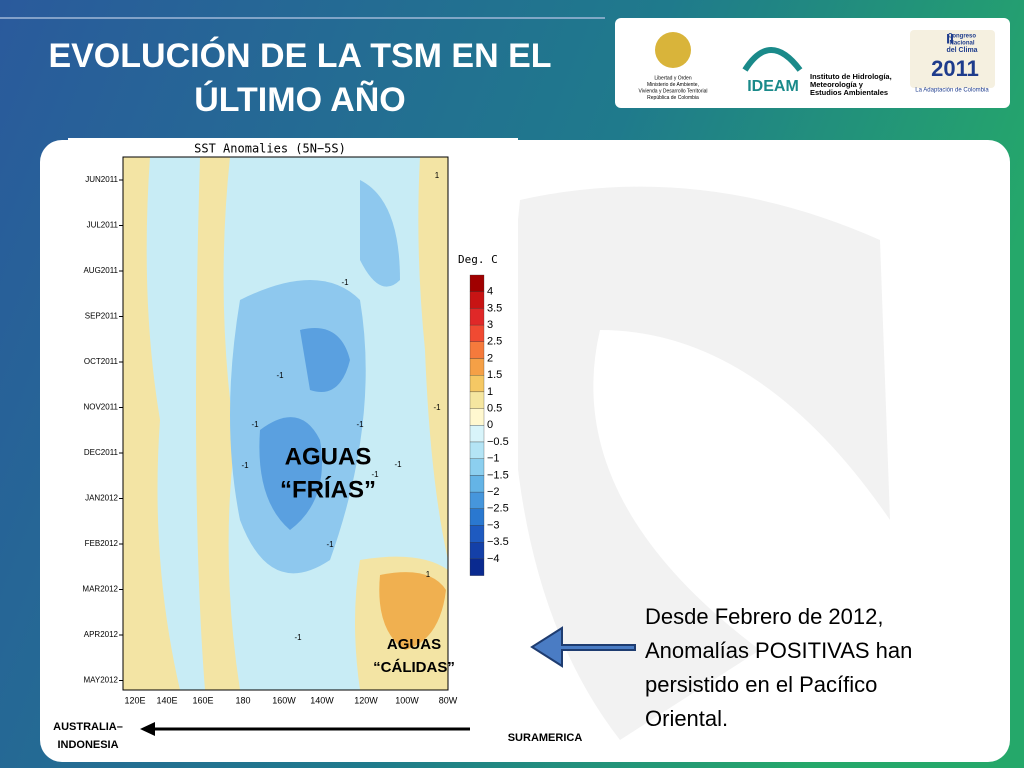 This screenshot has height=773, width=1024. What do you see at coordinates (494, 308) in the screenshot?
I see `colorbar-label: 3.5` at bounding box center [494, 308].